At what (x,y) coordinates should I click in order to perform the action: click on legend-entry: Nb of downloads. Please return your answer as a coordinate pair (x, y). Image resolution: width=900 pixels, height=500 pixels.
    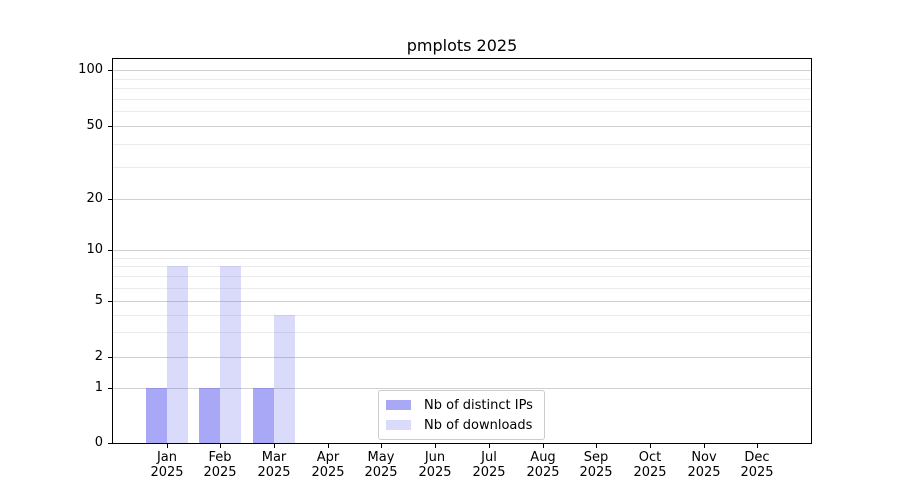
    Looking at the image, I should click on (461, 425).